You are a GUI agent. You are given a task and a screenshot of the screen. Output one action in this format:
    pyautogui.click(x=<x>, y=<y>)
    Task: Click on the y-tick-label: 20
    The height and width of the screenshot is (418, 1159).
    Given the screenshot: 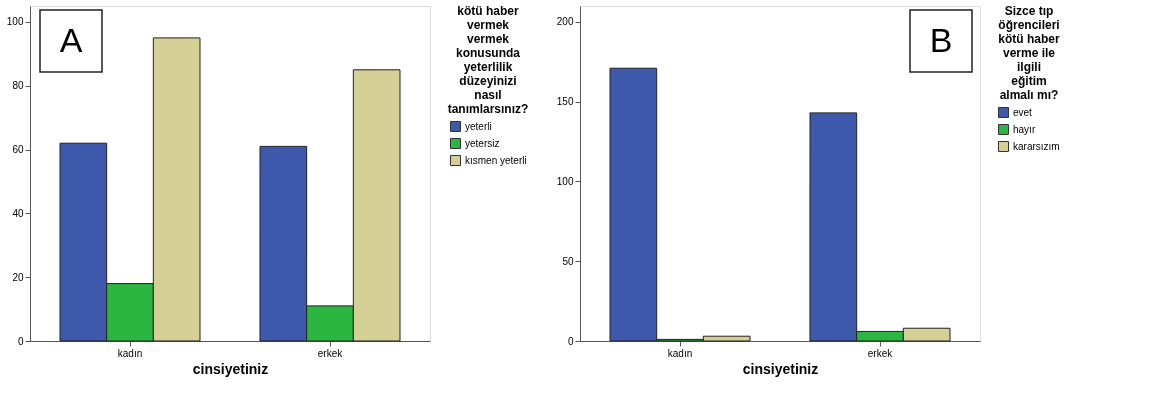 What is the action you would take?
    pyautogui.click(x=18, y=277)
    